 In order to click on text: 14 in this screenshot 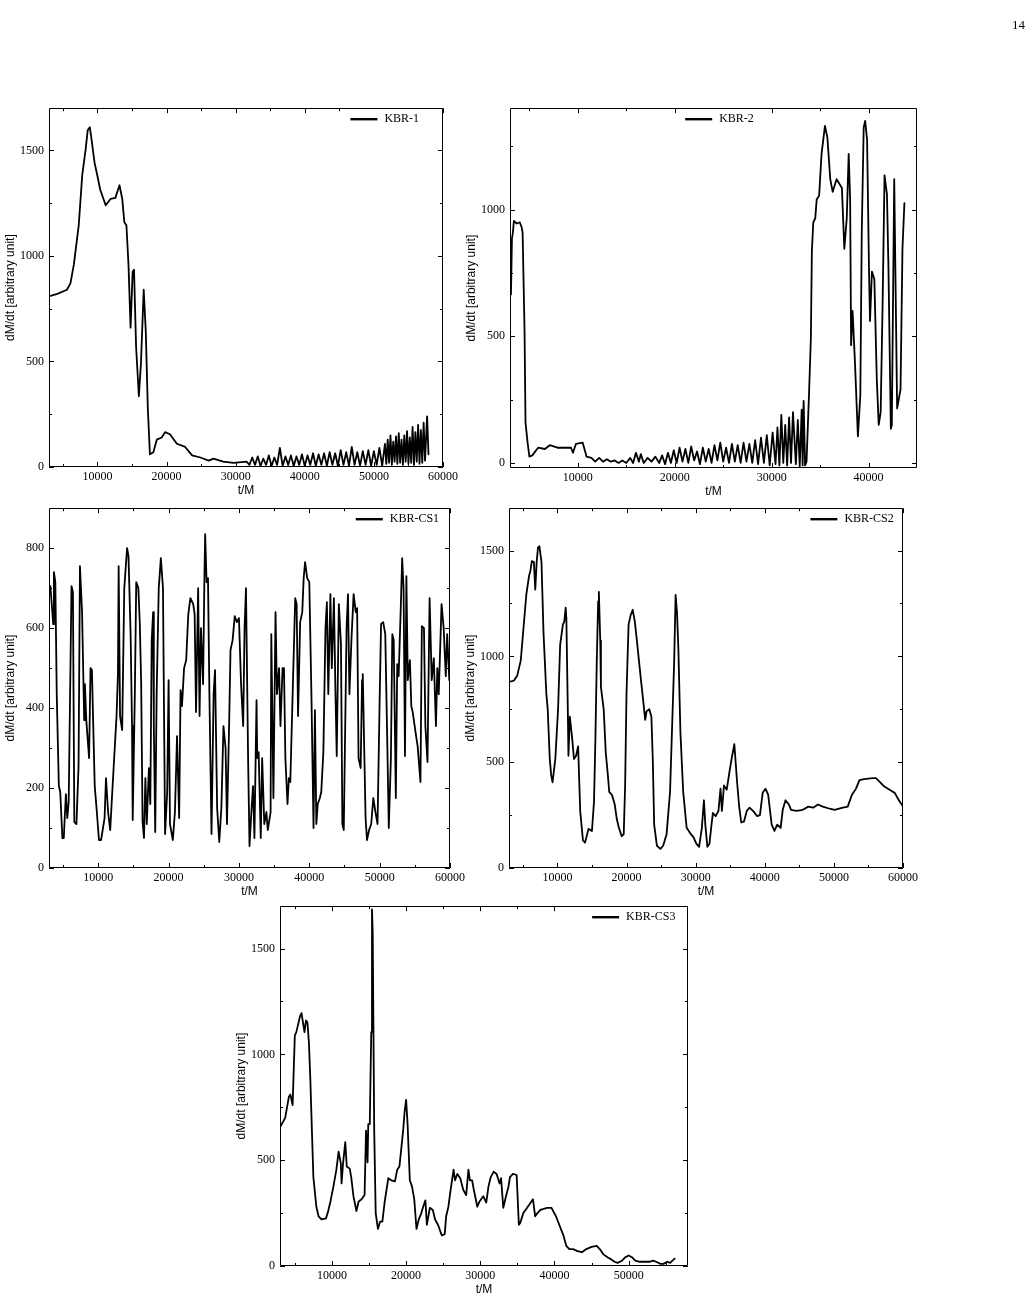, I will do `click(1018, 24)`.